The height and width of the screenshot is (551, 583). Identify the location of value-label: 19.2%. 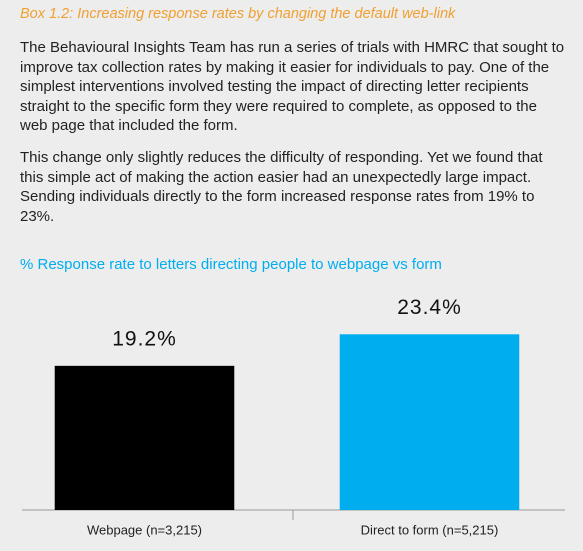
(144, 338).